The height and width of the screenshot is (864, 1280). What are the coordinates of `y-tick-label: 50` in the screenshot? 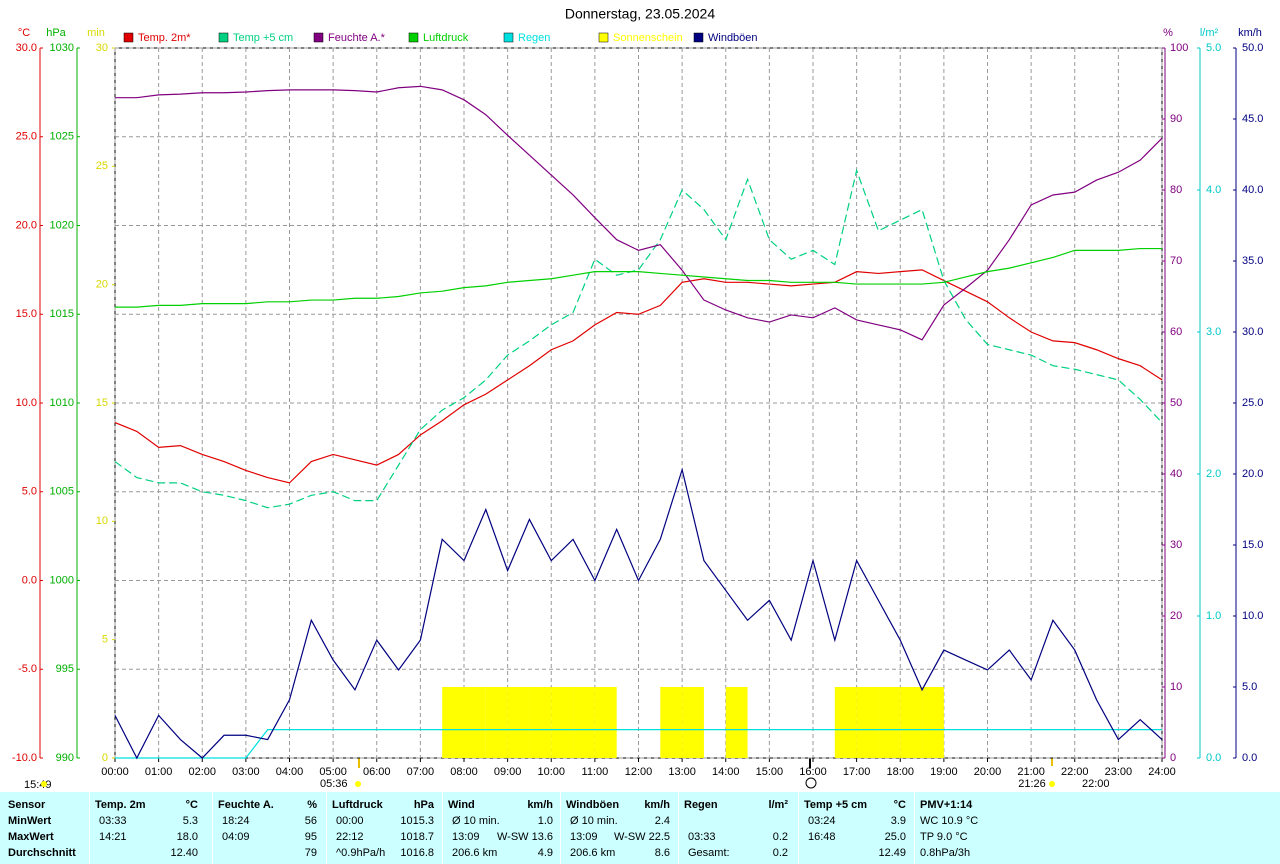 It's located at (1176, 403).